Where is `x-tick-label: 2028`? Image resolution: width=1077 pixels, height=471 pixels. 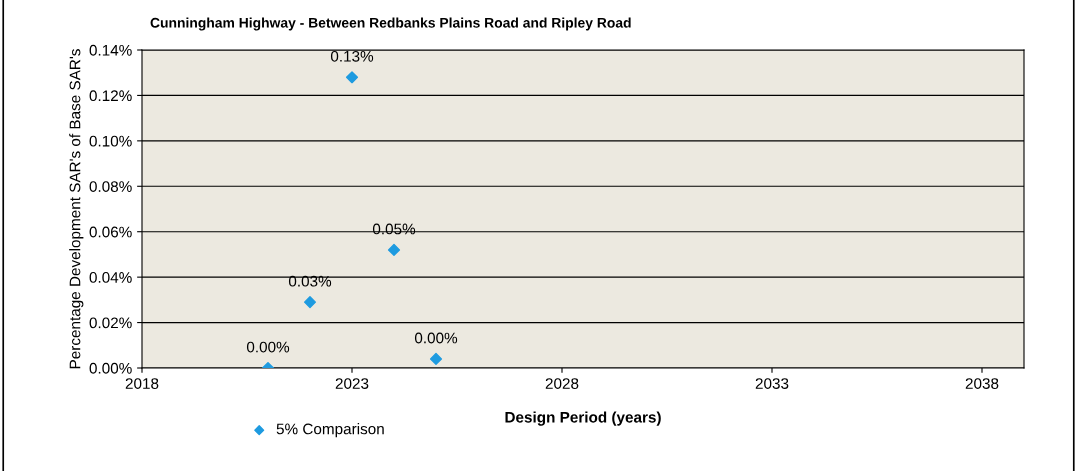 x-tick-label: 2028 is located at coordinates (562, 383).